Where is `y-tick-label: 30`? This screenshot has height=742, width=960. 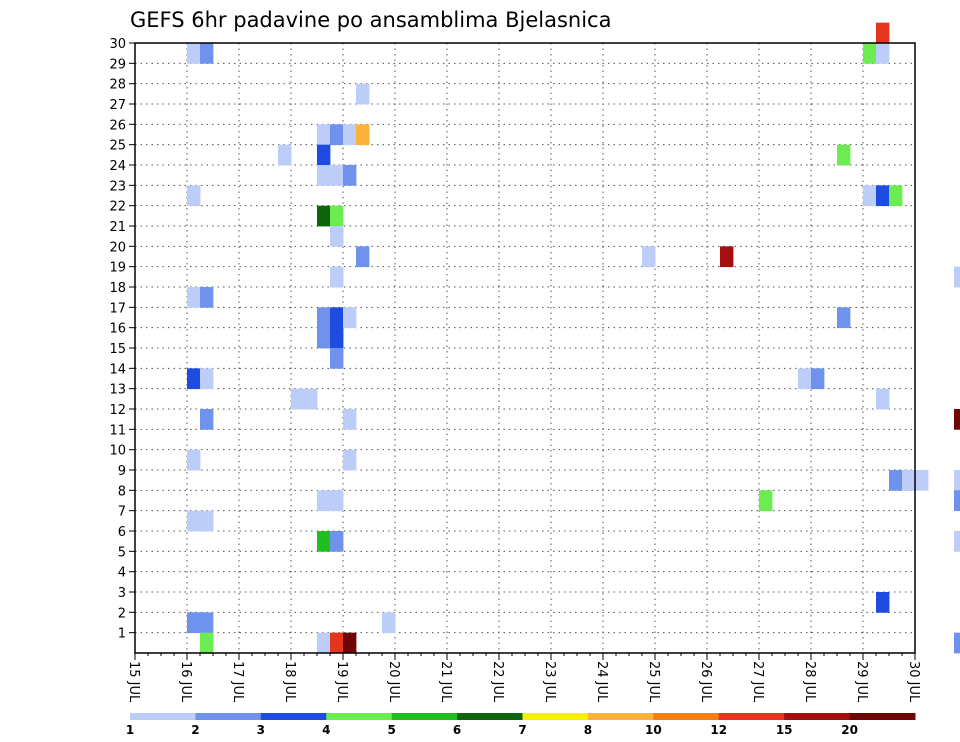 y-tick-label: 30 is located at coordinates (117, 44).